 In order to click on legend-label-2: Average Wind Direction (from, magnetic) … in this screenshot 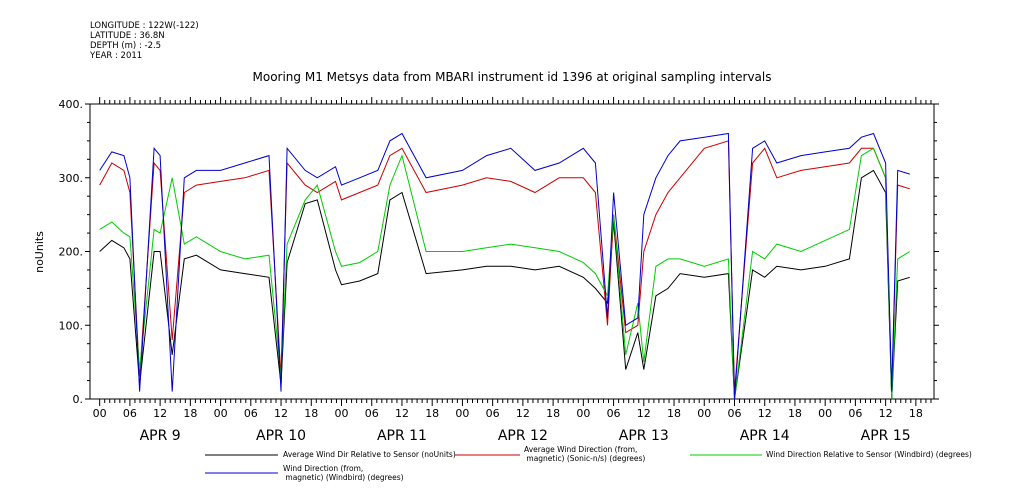, I will do `click(584, 454)`.